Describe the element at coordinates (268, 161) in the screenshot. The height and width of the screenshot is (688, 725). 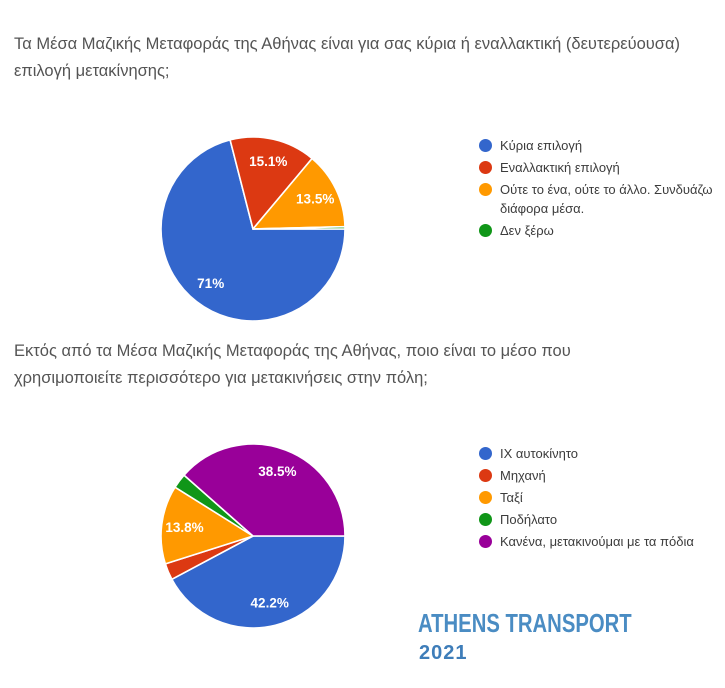
I see `pie-slice-percent-label: 15.1%` at that location.